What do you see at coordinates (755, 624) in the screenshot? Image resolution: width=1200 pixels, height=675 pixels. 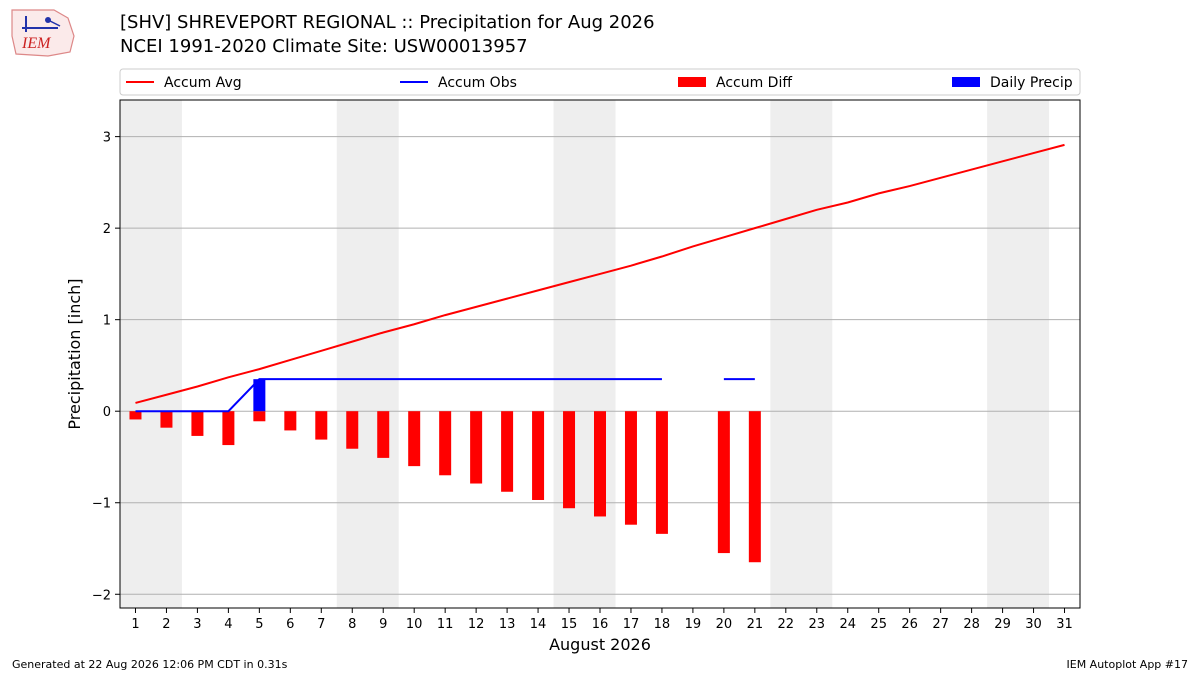 I see `x-tick-label: 21` at bounding box center [755, 624].